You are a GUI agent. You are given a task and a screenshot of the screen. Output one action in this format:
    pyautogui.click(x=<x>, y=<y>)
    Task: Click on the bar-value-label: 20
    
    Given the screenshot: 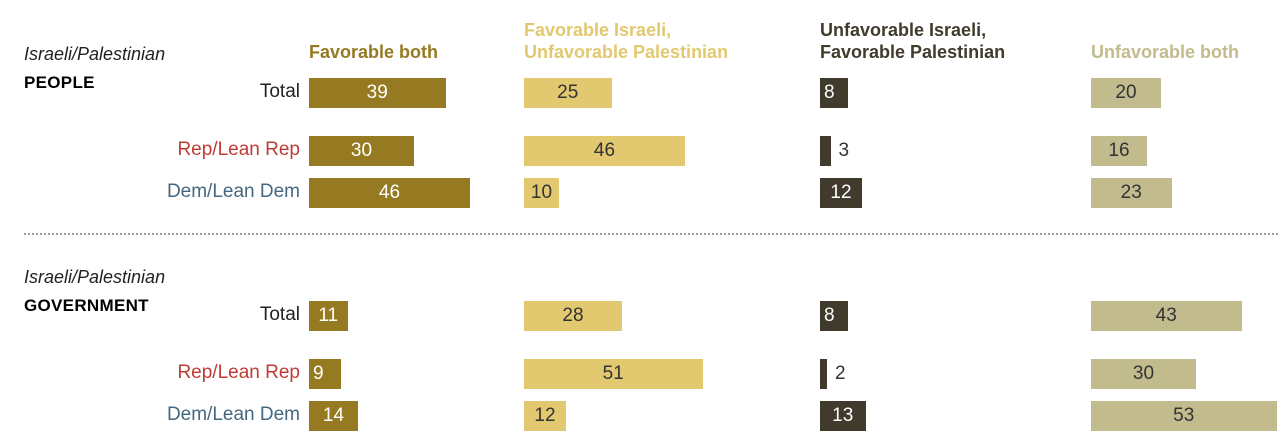 What is the action you would take?
    pyautogui.click(x=1126, y=92)
    